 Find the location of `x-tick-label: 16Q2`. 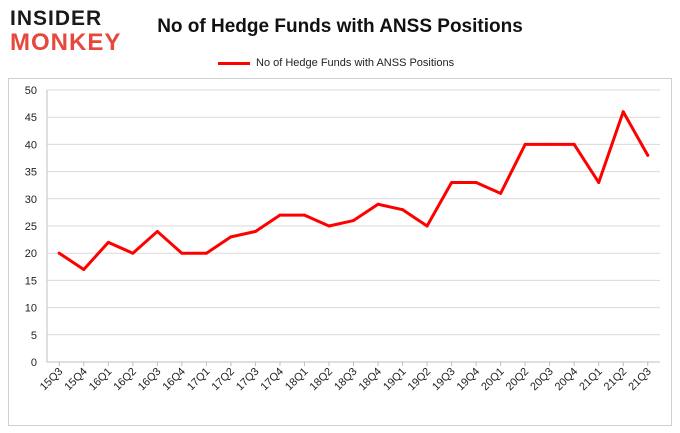

x-tick-label: 16Q2 is located at coordinates (125, 380).